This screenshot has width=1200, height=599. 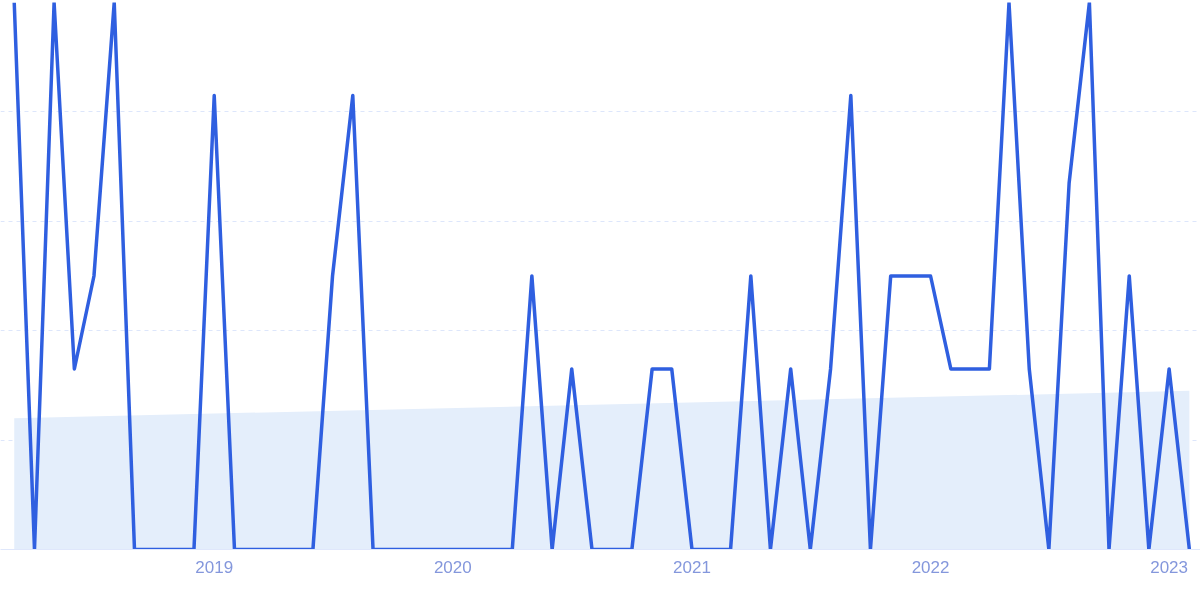 I want to click on x-tick-label: 2021, so click(x=692, y=567).